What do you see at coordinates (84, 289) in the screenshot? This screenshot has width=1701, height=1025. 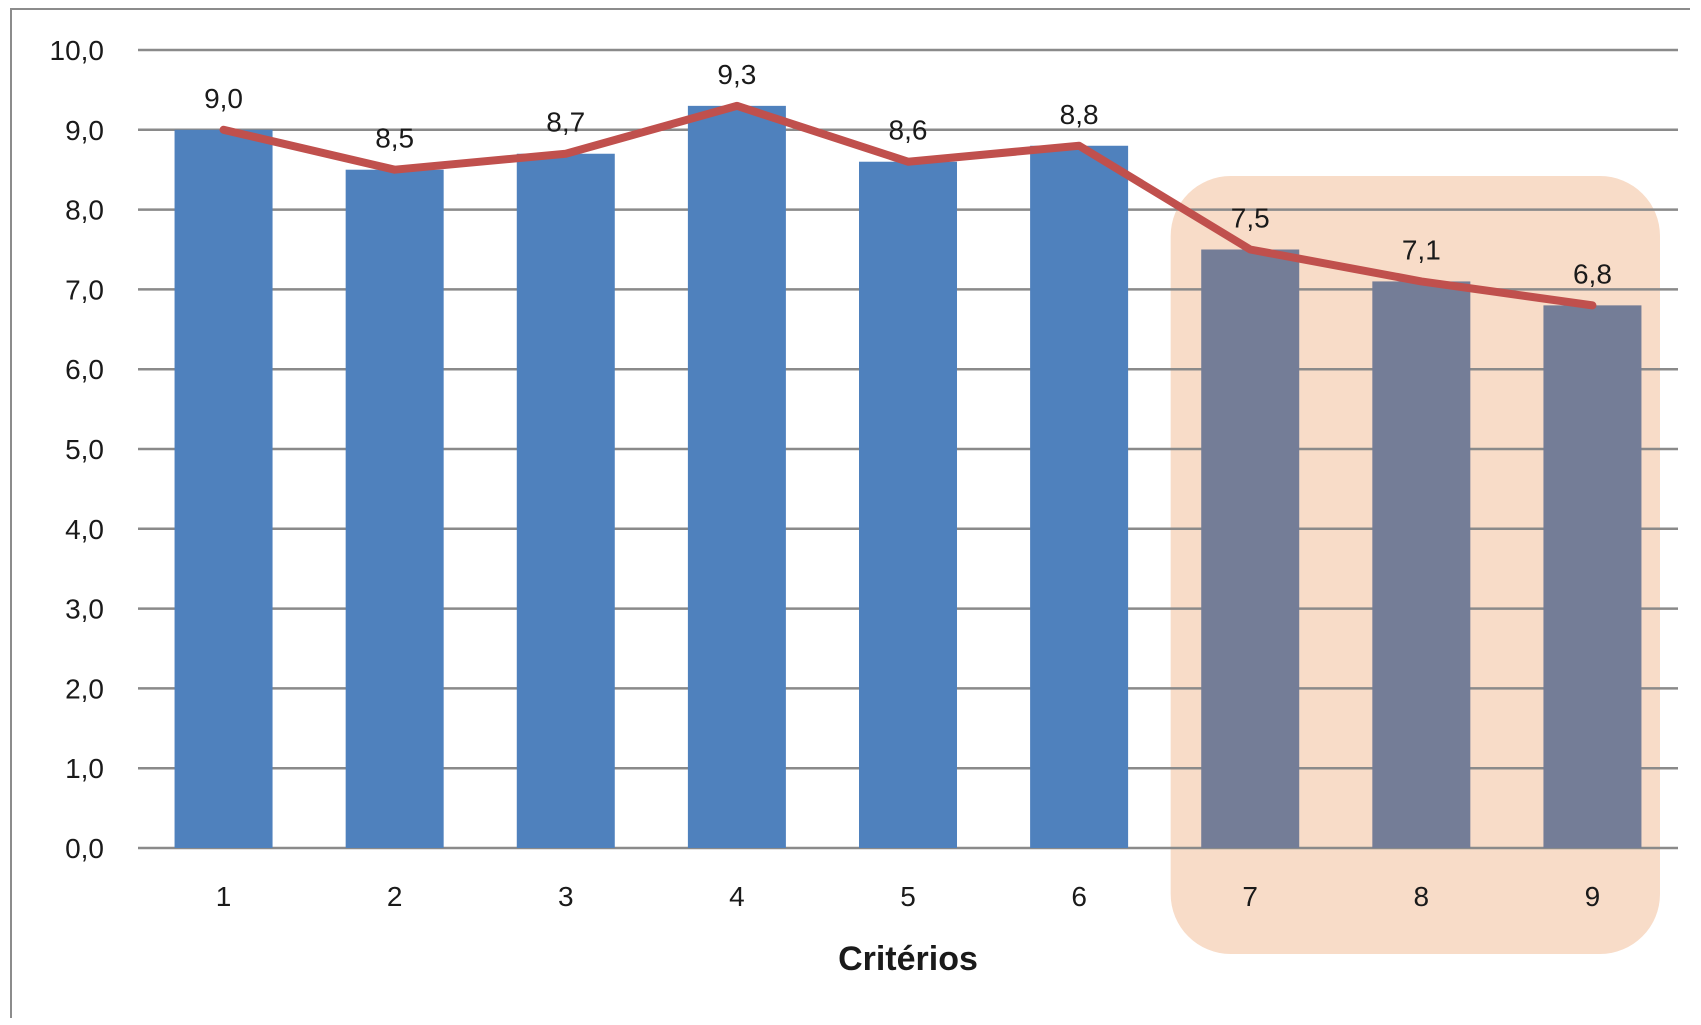 I see `y-tick-label: 7,0` at bounding box center [84, 289].